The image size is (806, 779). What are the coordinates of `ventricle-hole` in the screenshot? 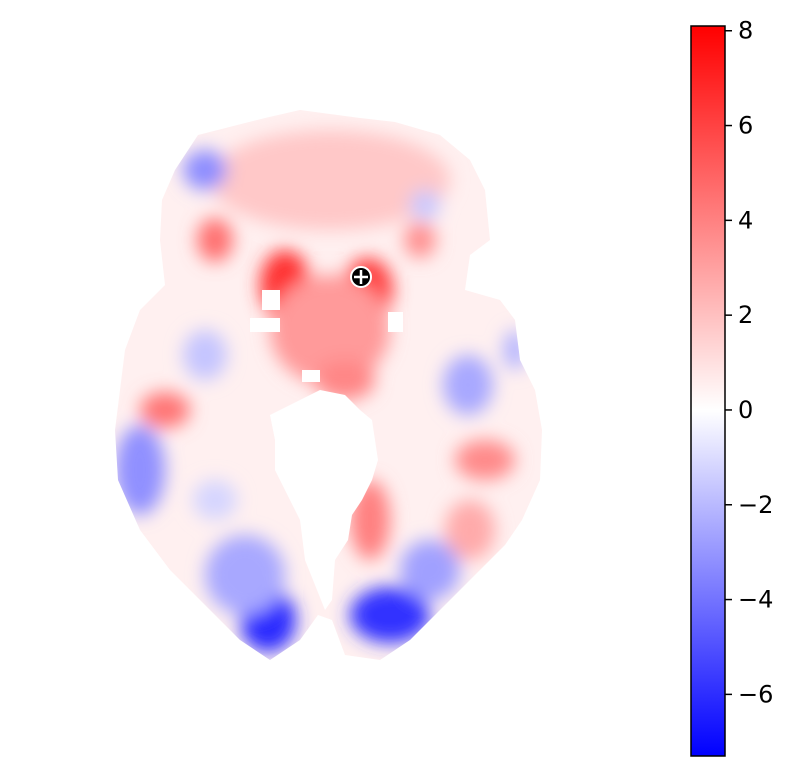 It's located at (324, 500).